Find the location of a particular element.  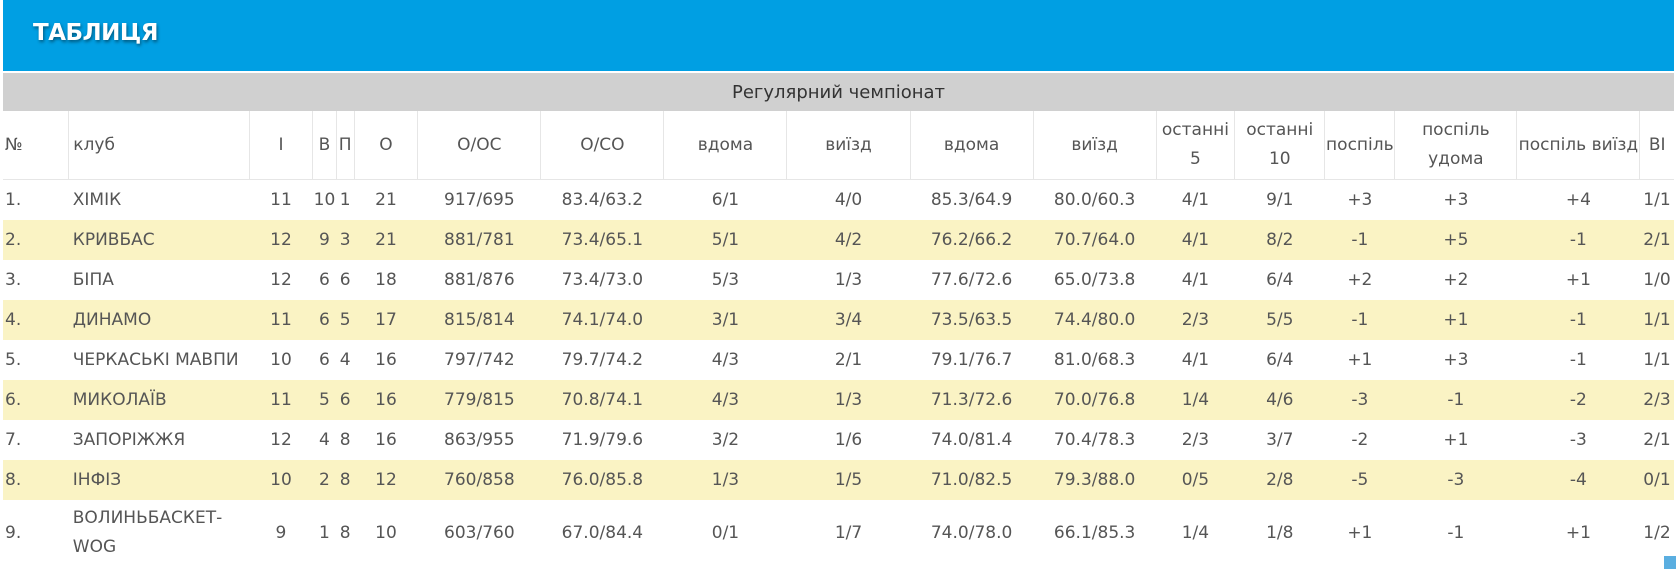

stat-cell: 12 is located at coordinates (281, 240).